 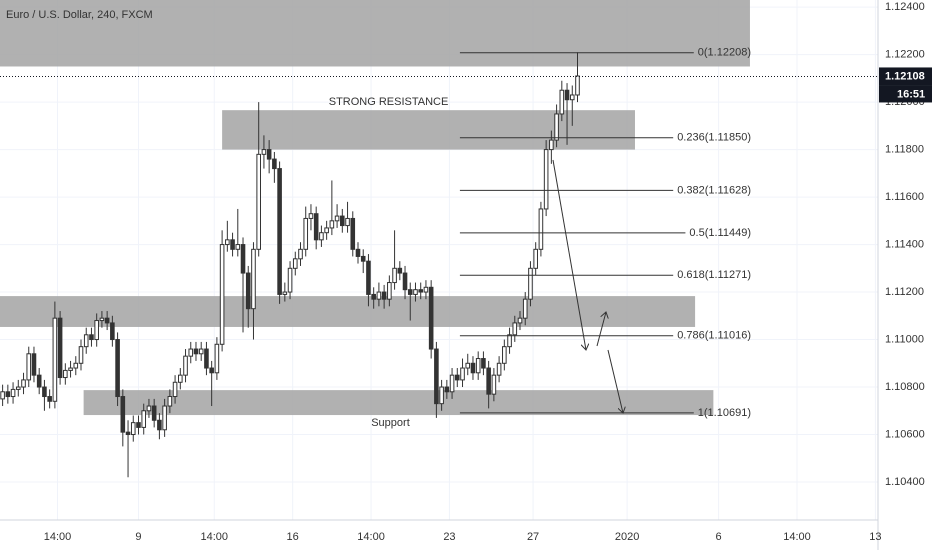 I want to click on y-tick-label: 1.10800, so click(x=905, y=387).